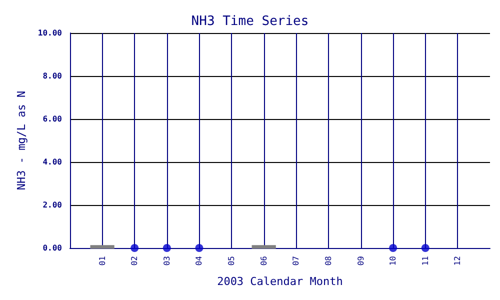 This screenshot has height=300, width=500. What do you see at coordinates (393, 261) in the screenshot?
I see `x-tick-label: 10` at bounding box center [393, 261].